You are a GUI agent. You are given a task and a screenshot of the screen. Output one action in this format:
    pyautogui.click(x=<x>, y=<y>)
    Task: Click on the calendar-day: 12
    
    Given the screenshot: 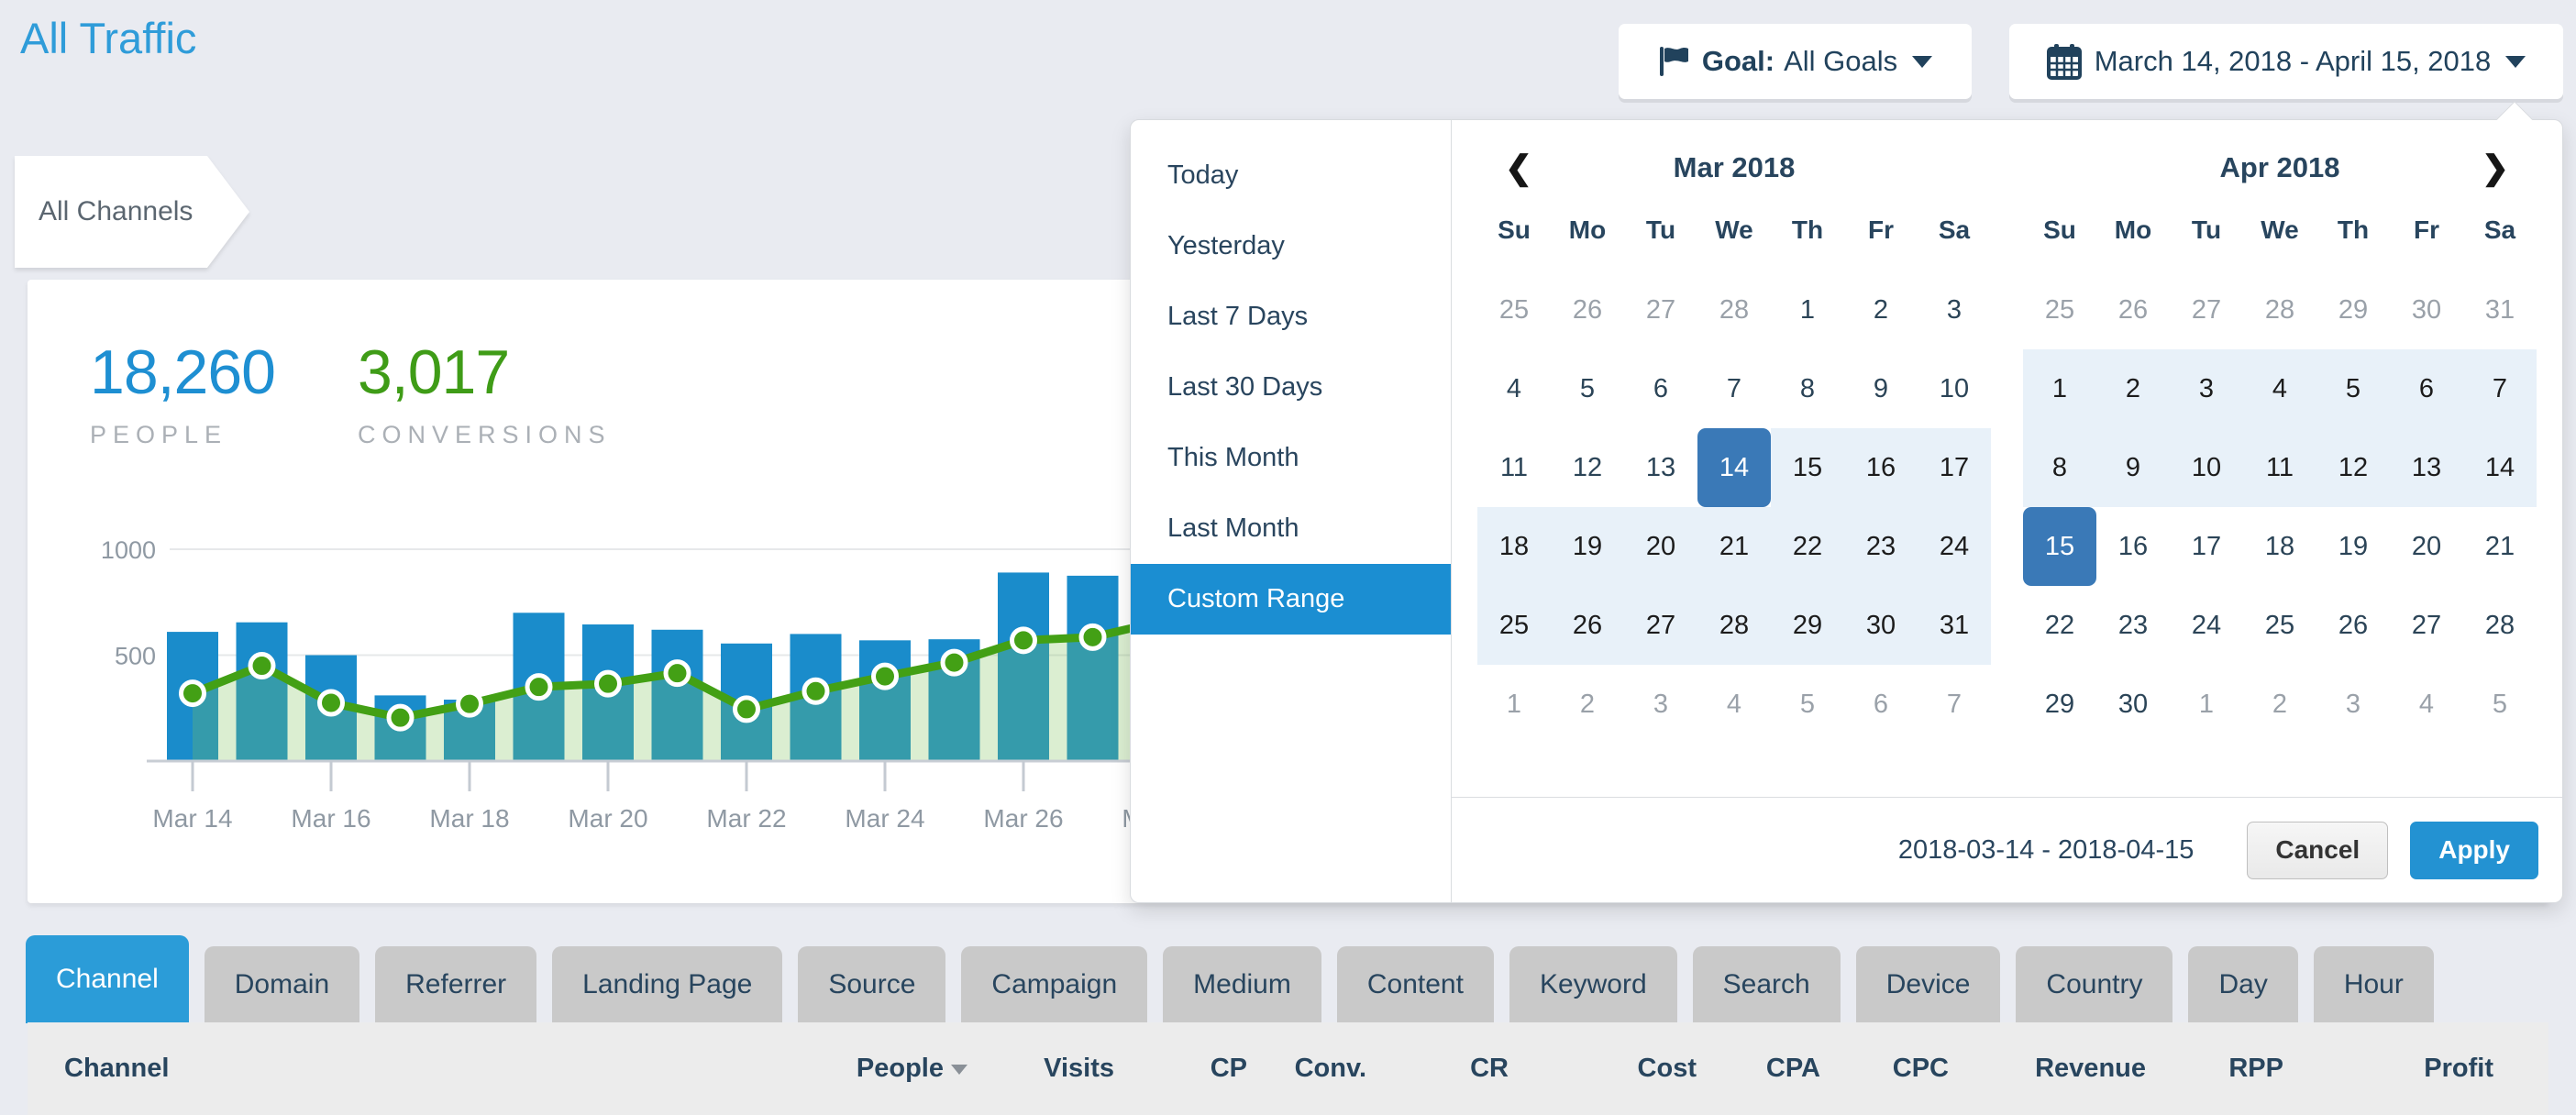 What is the action you would take?
    pyautogui.click(x=2353, y=467)
    